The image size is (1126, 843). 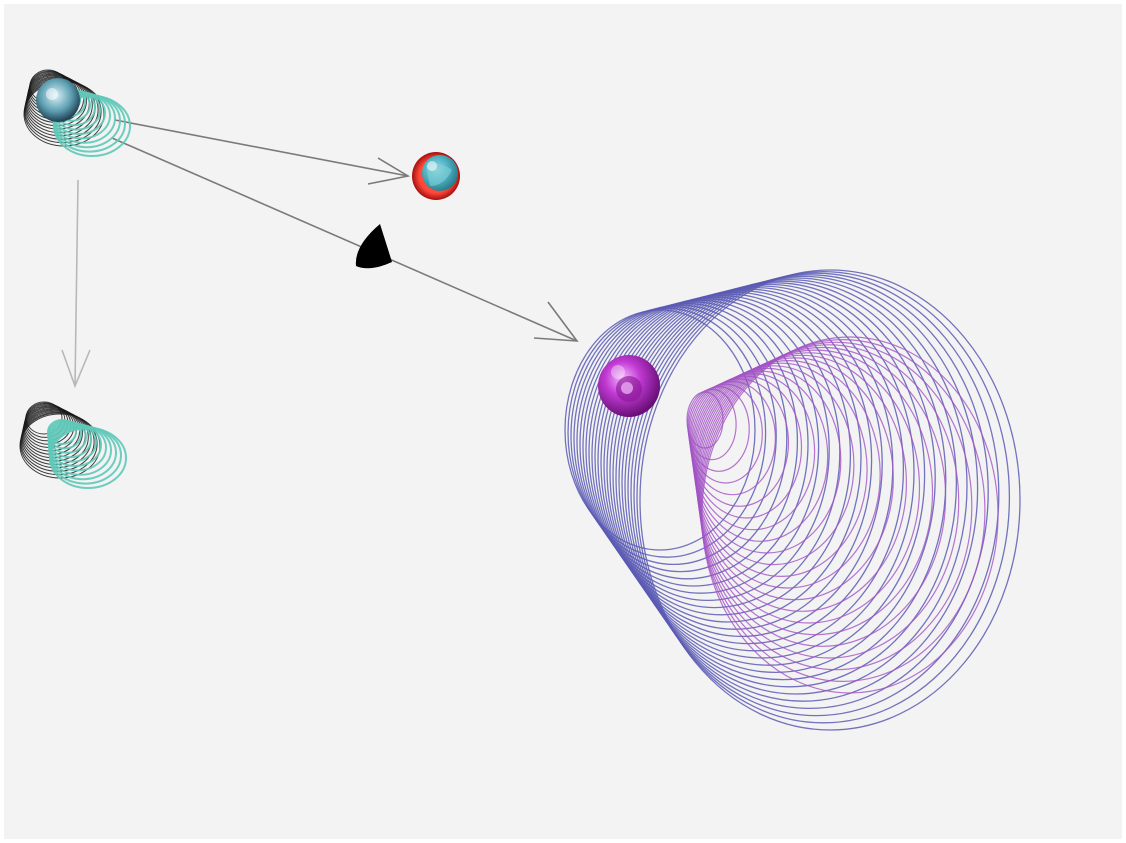 I want to click on arrow-to-down-shell, so click(x=76, y=283).